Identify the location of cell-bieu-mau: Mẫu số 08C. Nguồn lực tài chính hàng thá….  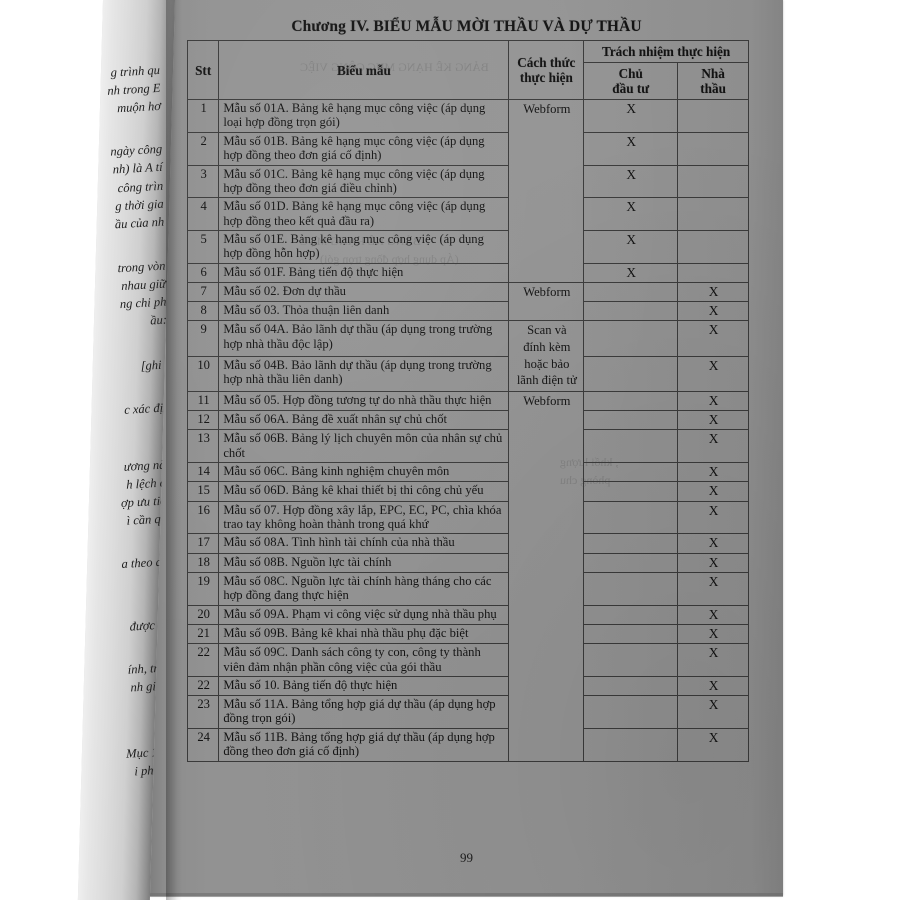
(364, 588).